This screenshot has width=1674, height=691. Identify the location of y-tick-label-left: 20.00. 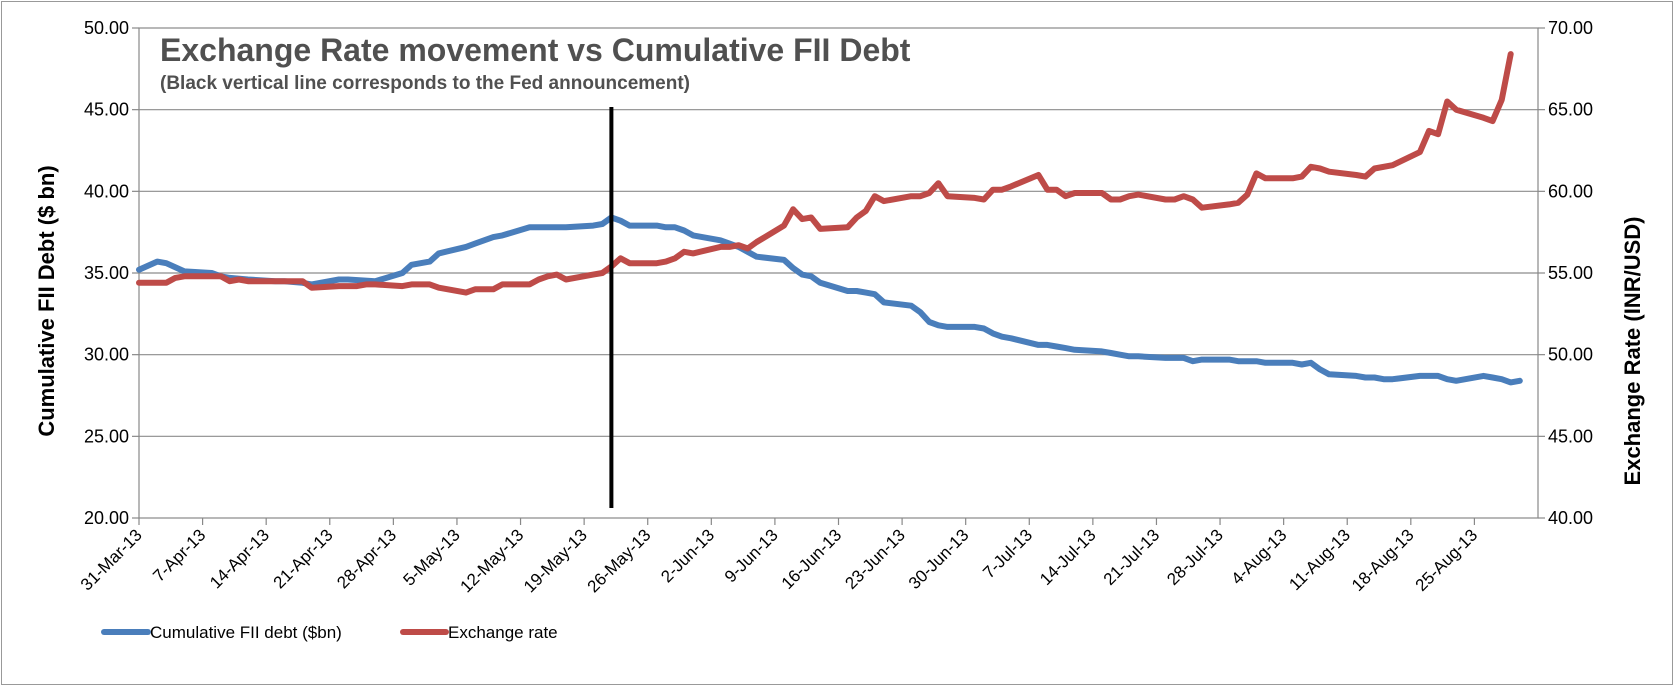
(106, 518).